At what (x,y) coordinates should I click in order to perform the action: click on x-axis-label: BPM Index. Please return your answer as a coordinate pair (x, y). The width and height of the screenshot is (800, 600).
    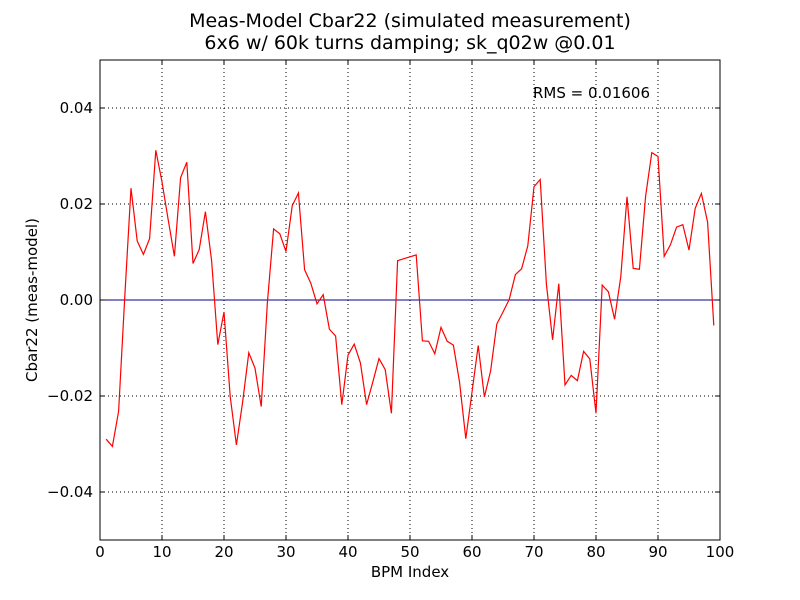
    Looking at the image, I should click on (410, 572).